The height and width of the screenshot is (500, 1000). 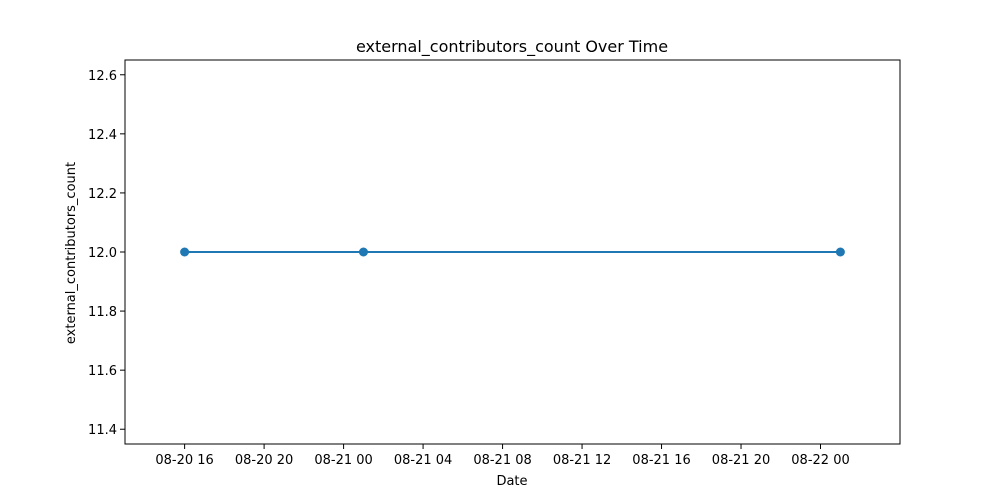 I want to click on x-tick-label: 08-21 00, so click(x=343, y=460).